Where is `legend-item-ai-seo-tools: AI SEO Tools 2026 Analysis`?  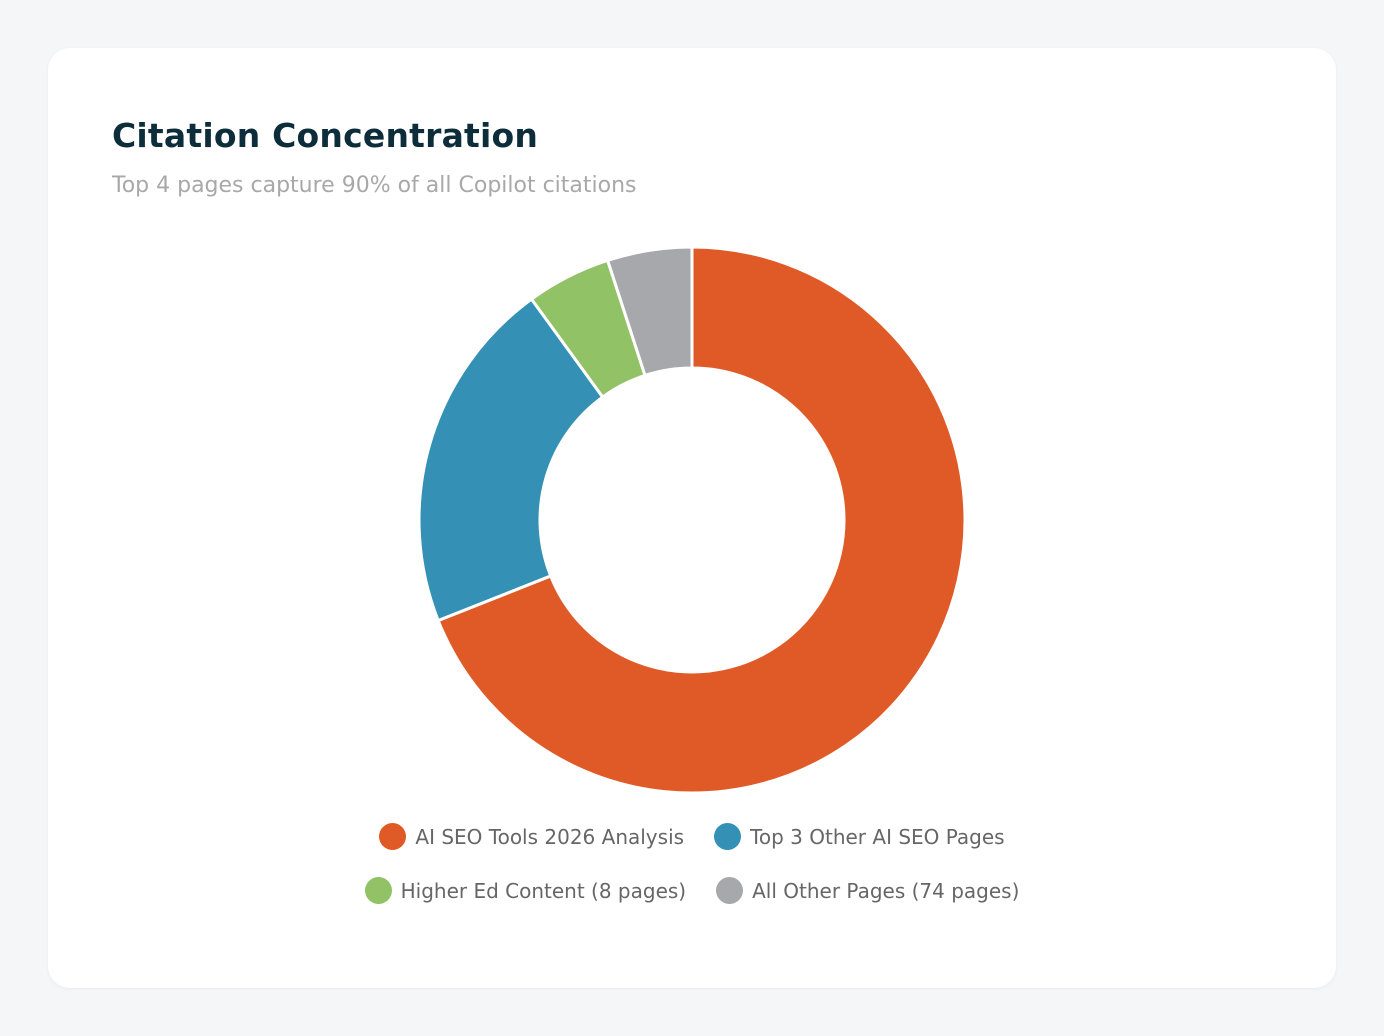 legend-item-ai-seo-tools: AI SEO Tools 2026 Analysis is located at coordinates (531, 836).